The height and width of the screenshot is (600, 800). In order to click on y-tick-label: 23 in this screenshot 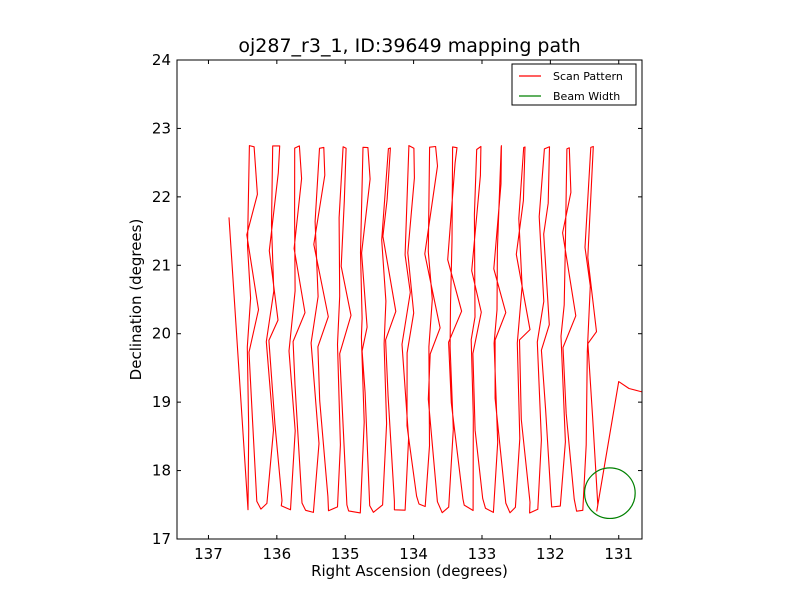, I will do `click(161, 128)`.